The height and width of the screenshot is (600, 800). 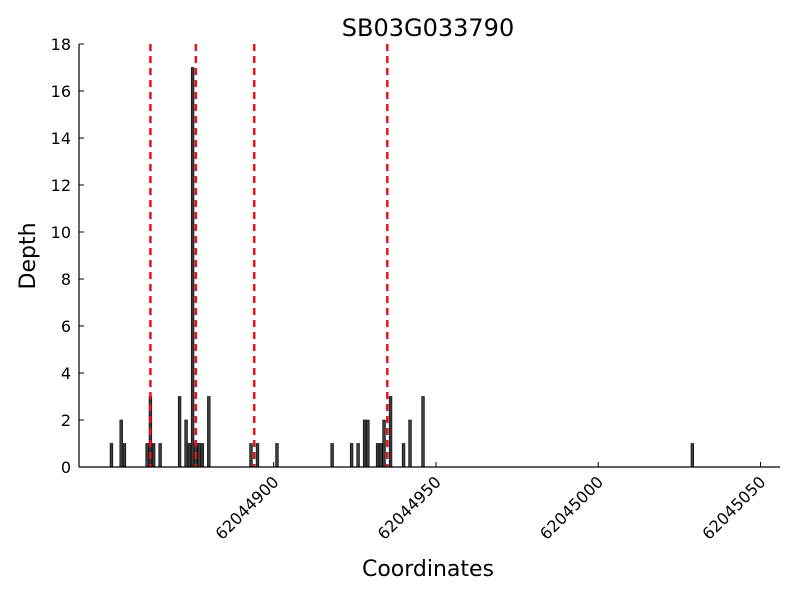 What do you see at coordinates (61, 232) in the screenshot?
I see `y-tick-label-10: 10` at bounding box center [61, 232].